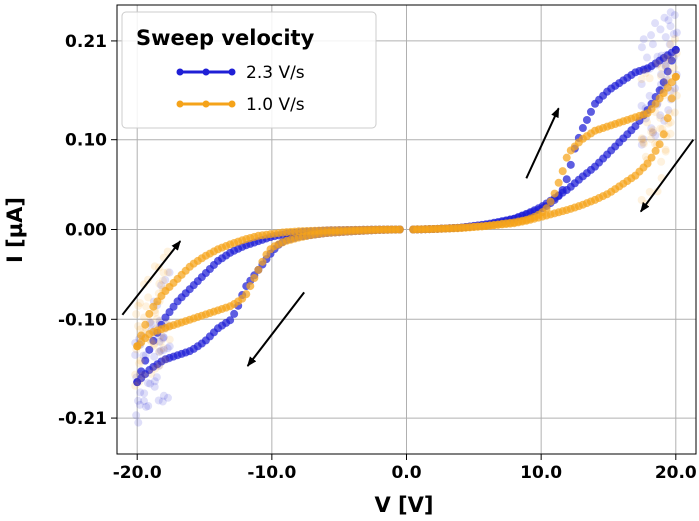  I want to click on arrow-lower-left-up, so click(151, 278).